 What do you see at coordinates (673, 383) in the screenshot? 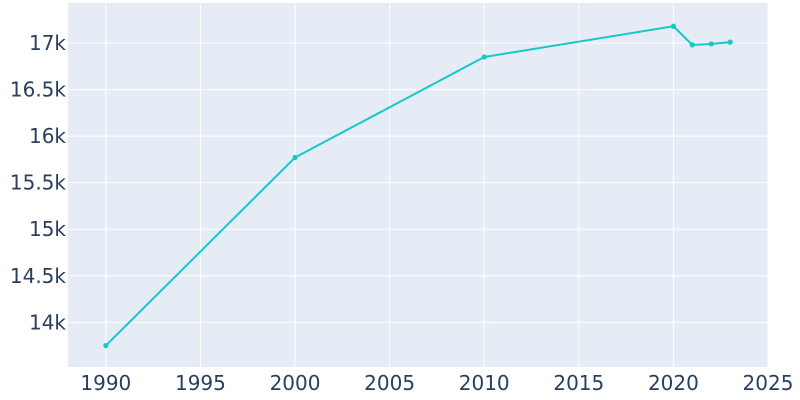
I see `x-tick-label: 2020` at bounding box center [673, 383].